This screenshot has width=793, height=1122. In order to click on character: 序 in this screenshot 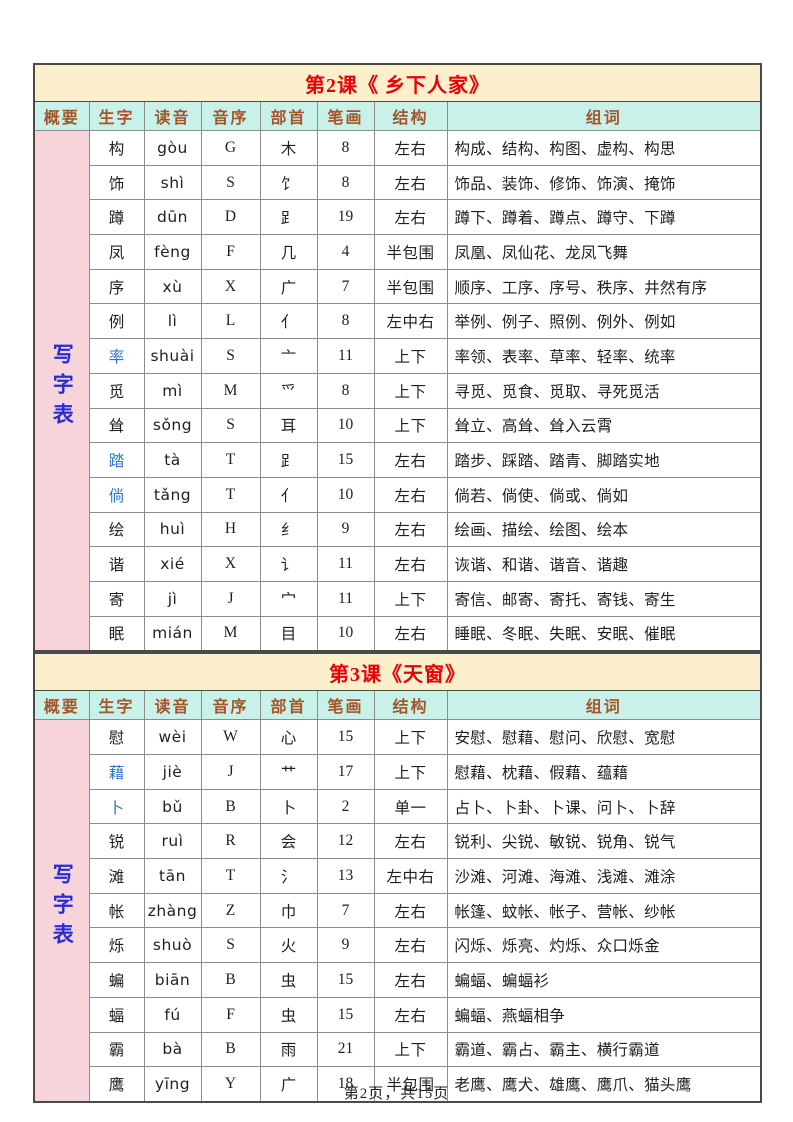, I will do `click(116, 286)`.